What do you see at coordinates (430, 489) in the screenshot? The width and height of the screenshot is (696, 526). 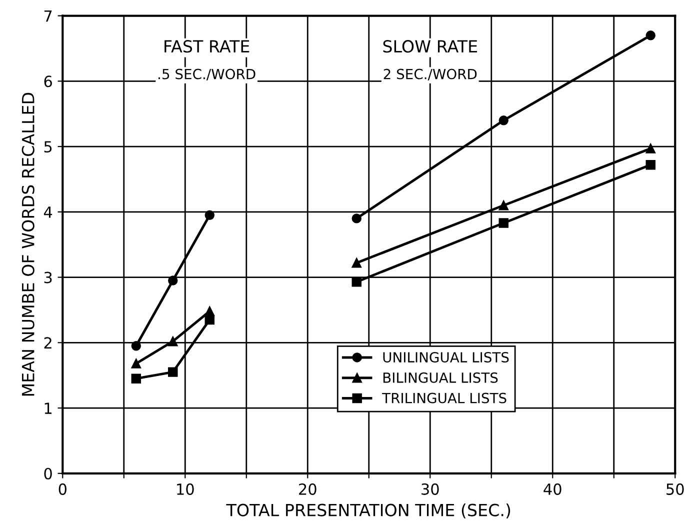 I see `x-tick-label: 30` at bounding box center [430, 489].